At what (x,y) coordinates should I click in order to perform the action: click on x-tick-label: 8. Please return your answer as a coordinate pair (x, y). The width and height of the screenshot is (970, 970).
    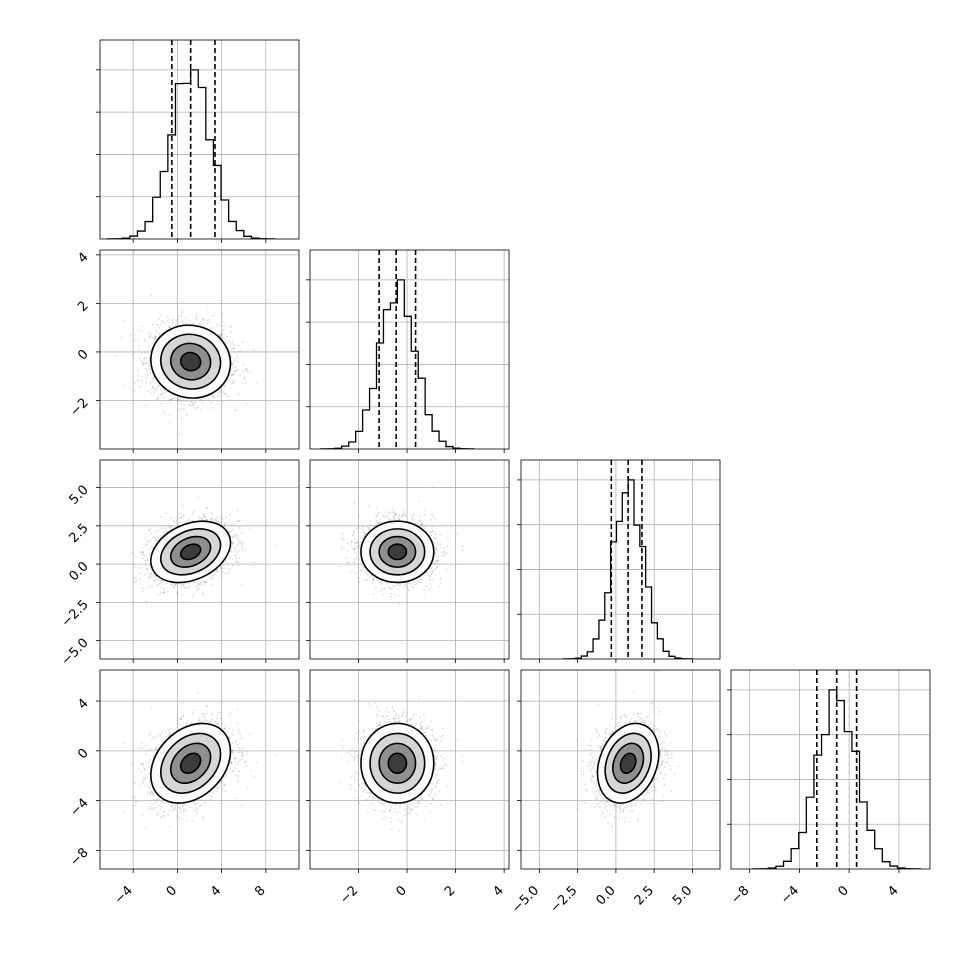
    Looking at the image, I should click on (260, 891).